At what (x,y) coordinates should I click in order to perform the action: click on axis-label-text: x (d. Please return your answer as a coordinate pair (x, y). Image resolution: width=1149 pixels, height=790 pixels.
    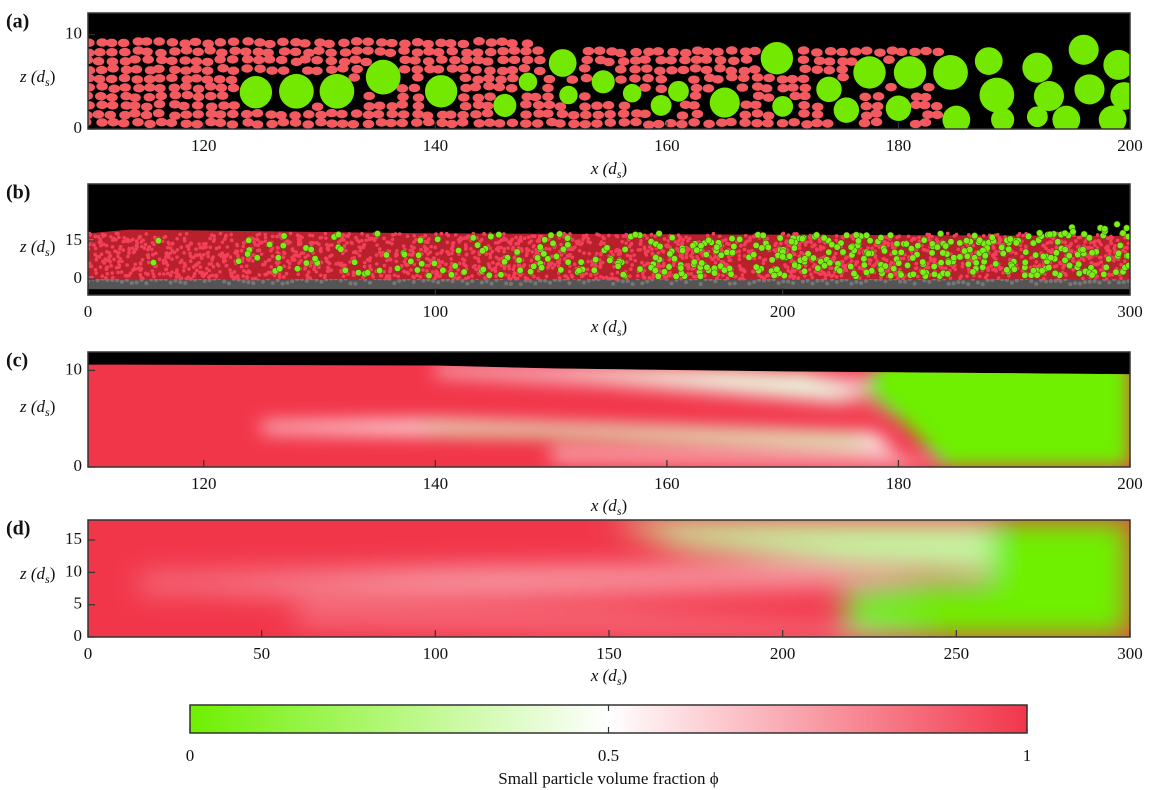
    Looking at the image, I should click on (603, 168).